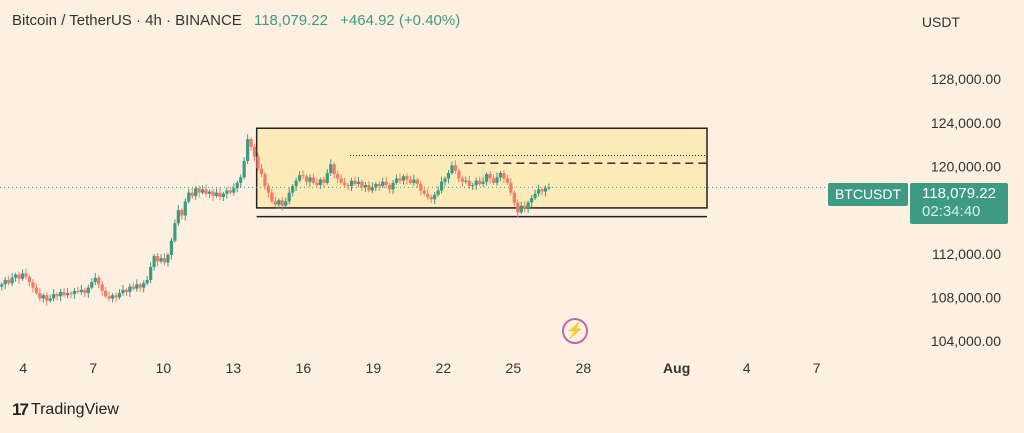 This screenshot has height=433, width=1024. What do you see at coordinates (20, 409) in the screenshot?
I see `logo-mark: 17` at bounding box center [20, 409].